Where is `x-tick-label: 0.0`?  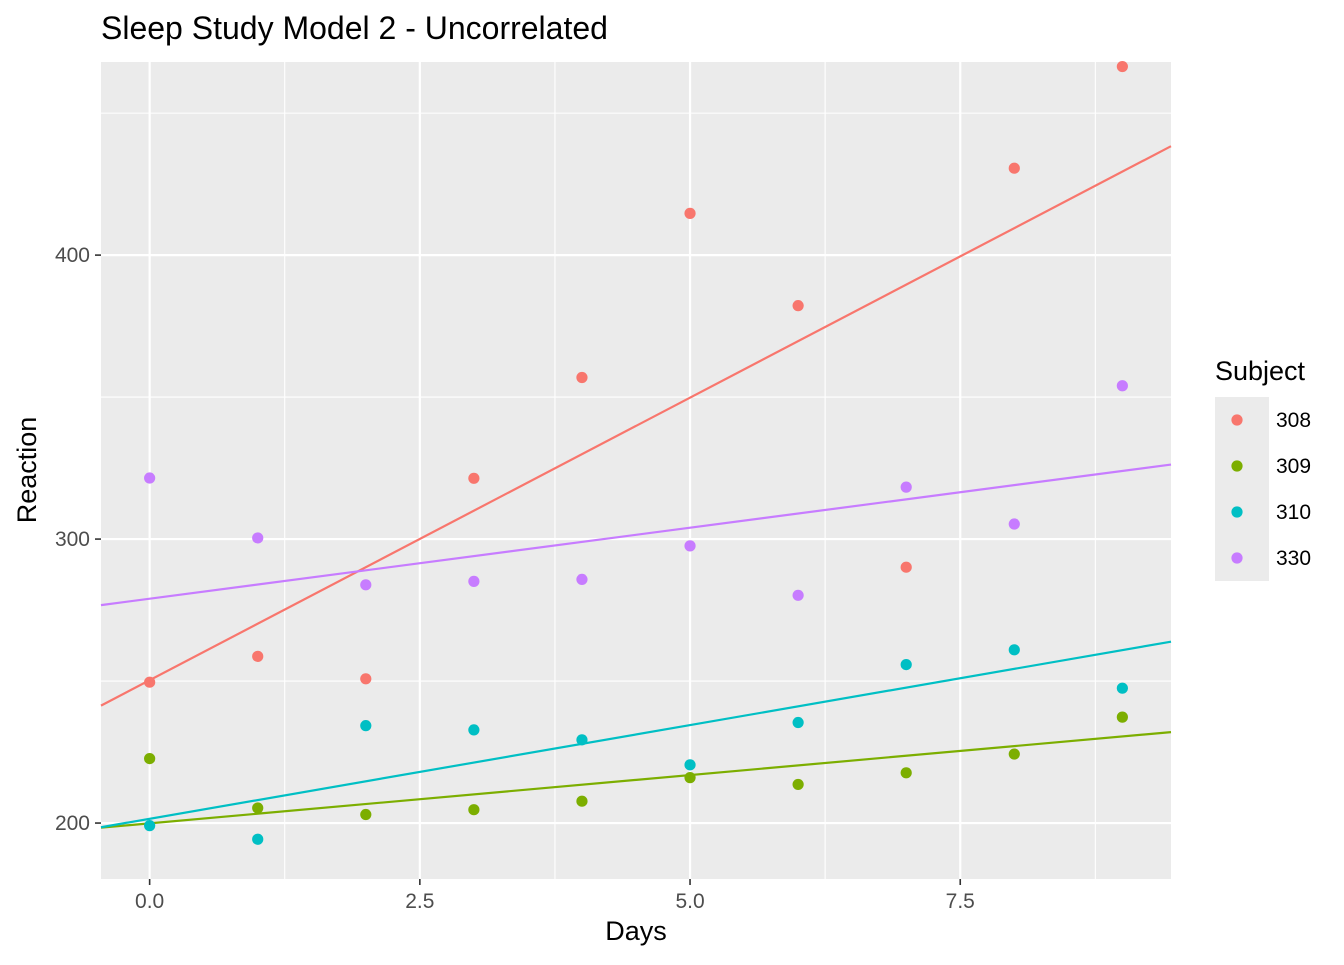 x-tick-label: 0.0 is located at coordinates (149, 901).